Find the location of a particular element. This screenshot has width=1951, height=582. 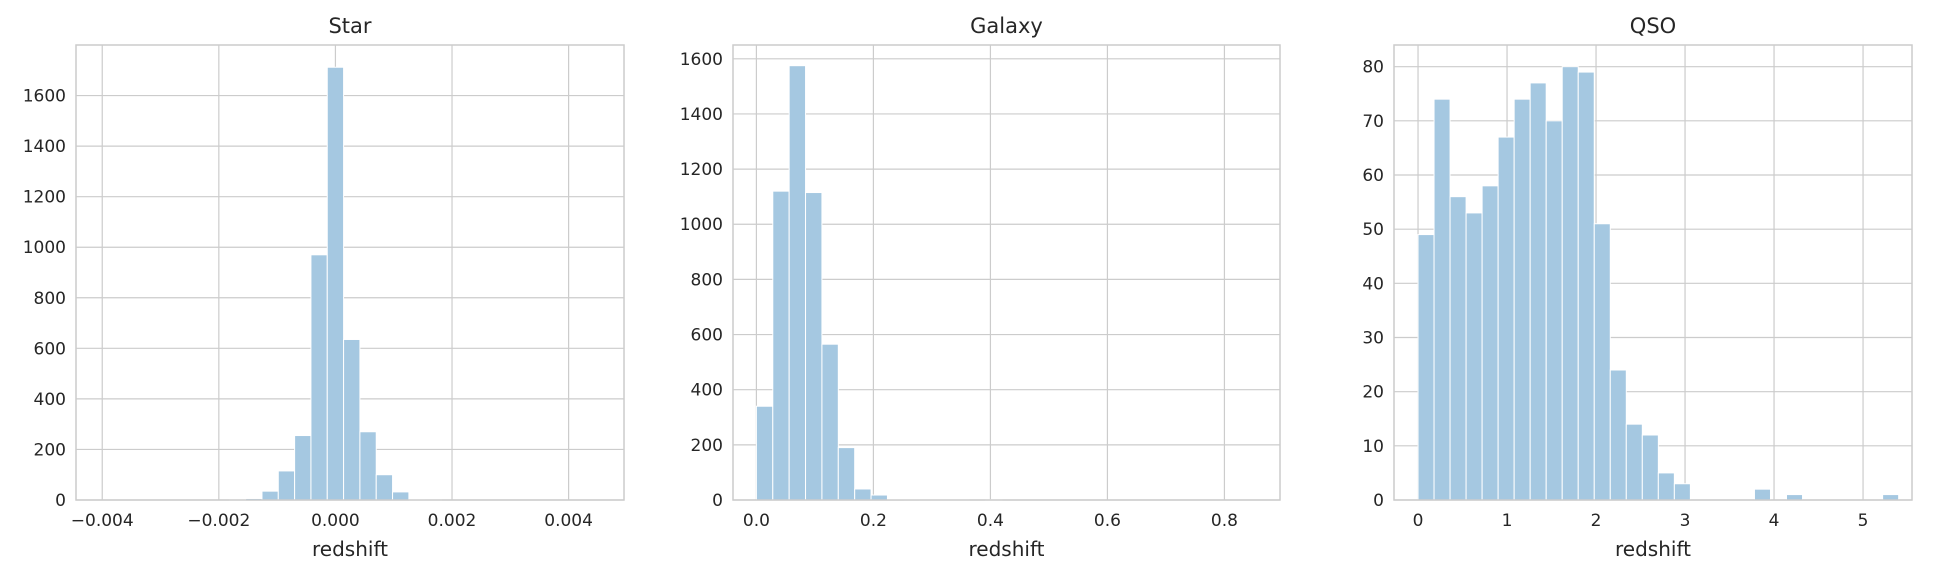

qso-x-tick-label: 4 is located at coordinates (1774, 521).